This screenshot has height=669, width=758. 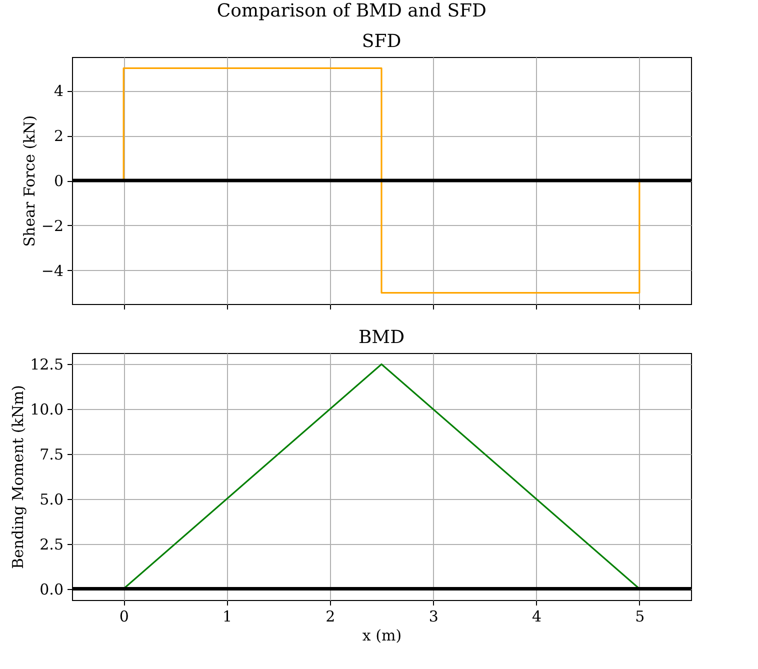 I want to click on x-tick-label: 5, so click(x=640, y=617).